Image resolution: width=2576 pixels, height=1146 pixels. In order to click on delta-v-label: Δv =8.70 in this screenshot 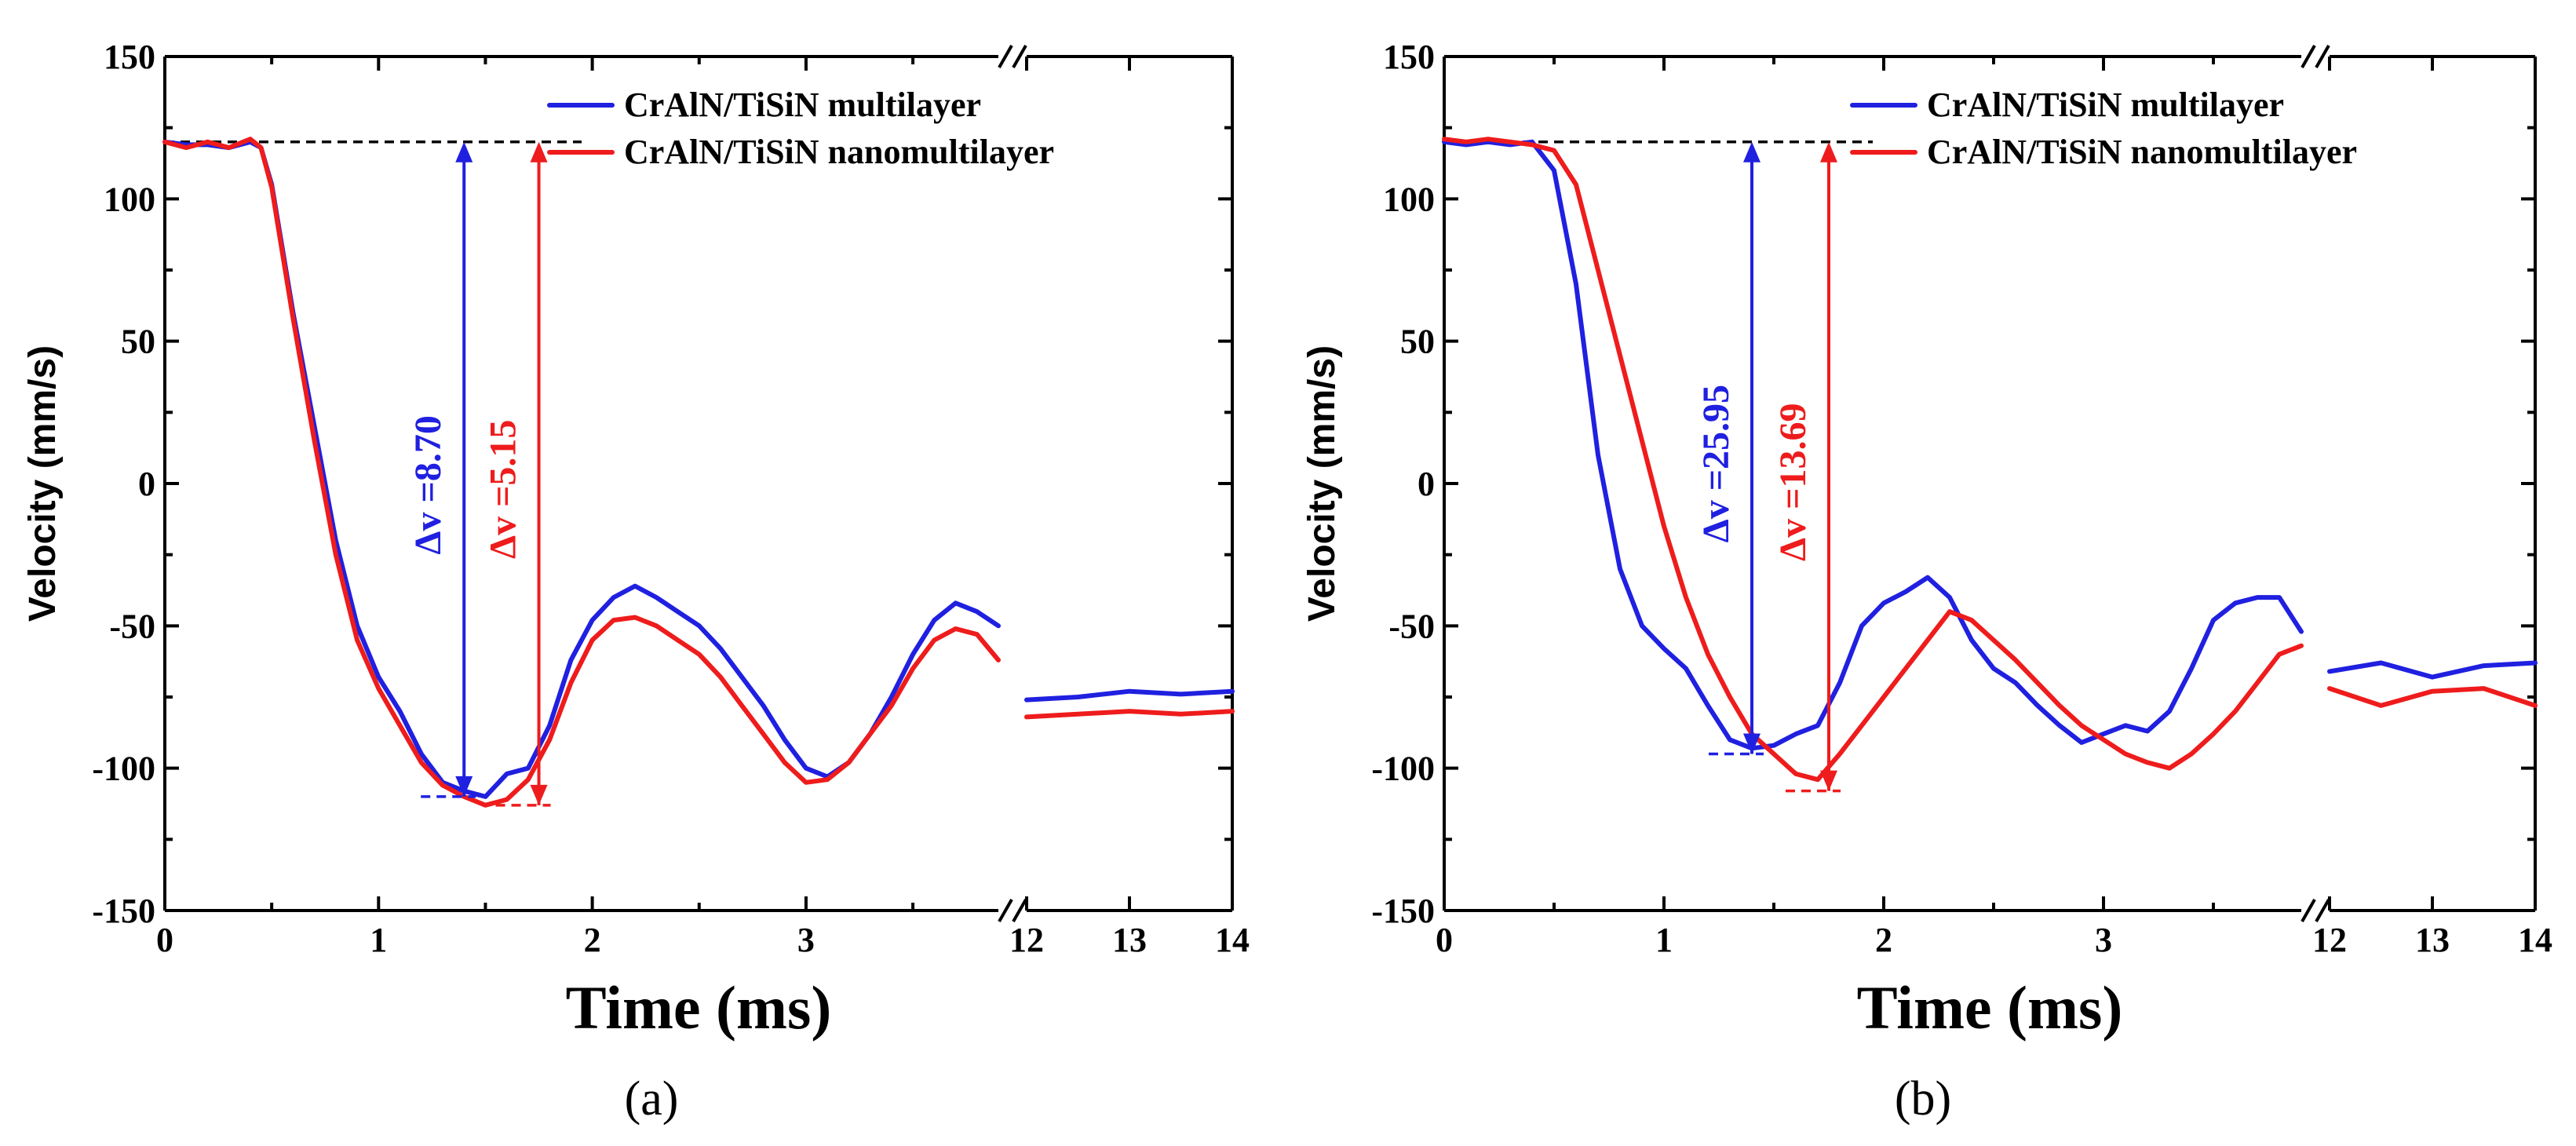, I will do `click(428, 484)`.